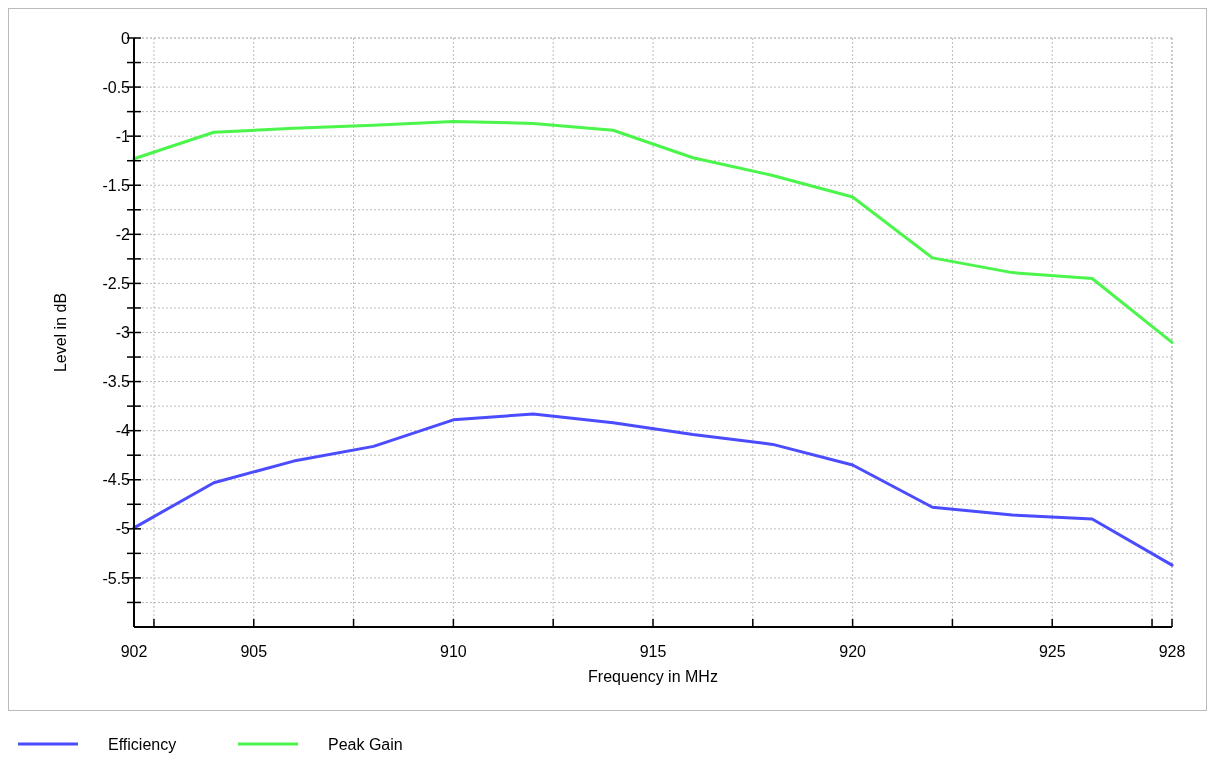  I want to click on y-tick-label: -5.5, so click(116, 578).